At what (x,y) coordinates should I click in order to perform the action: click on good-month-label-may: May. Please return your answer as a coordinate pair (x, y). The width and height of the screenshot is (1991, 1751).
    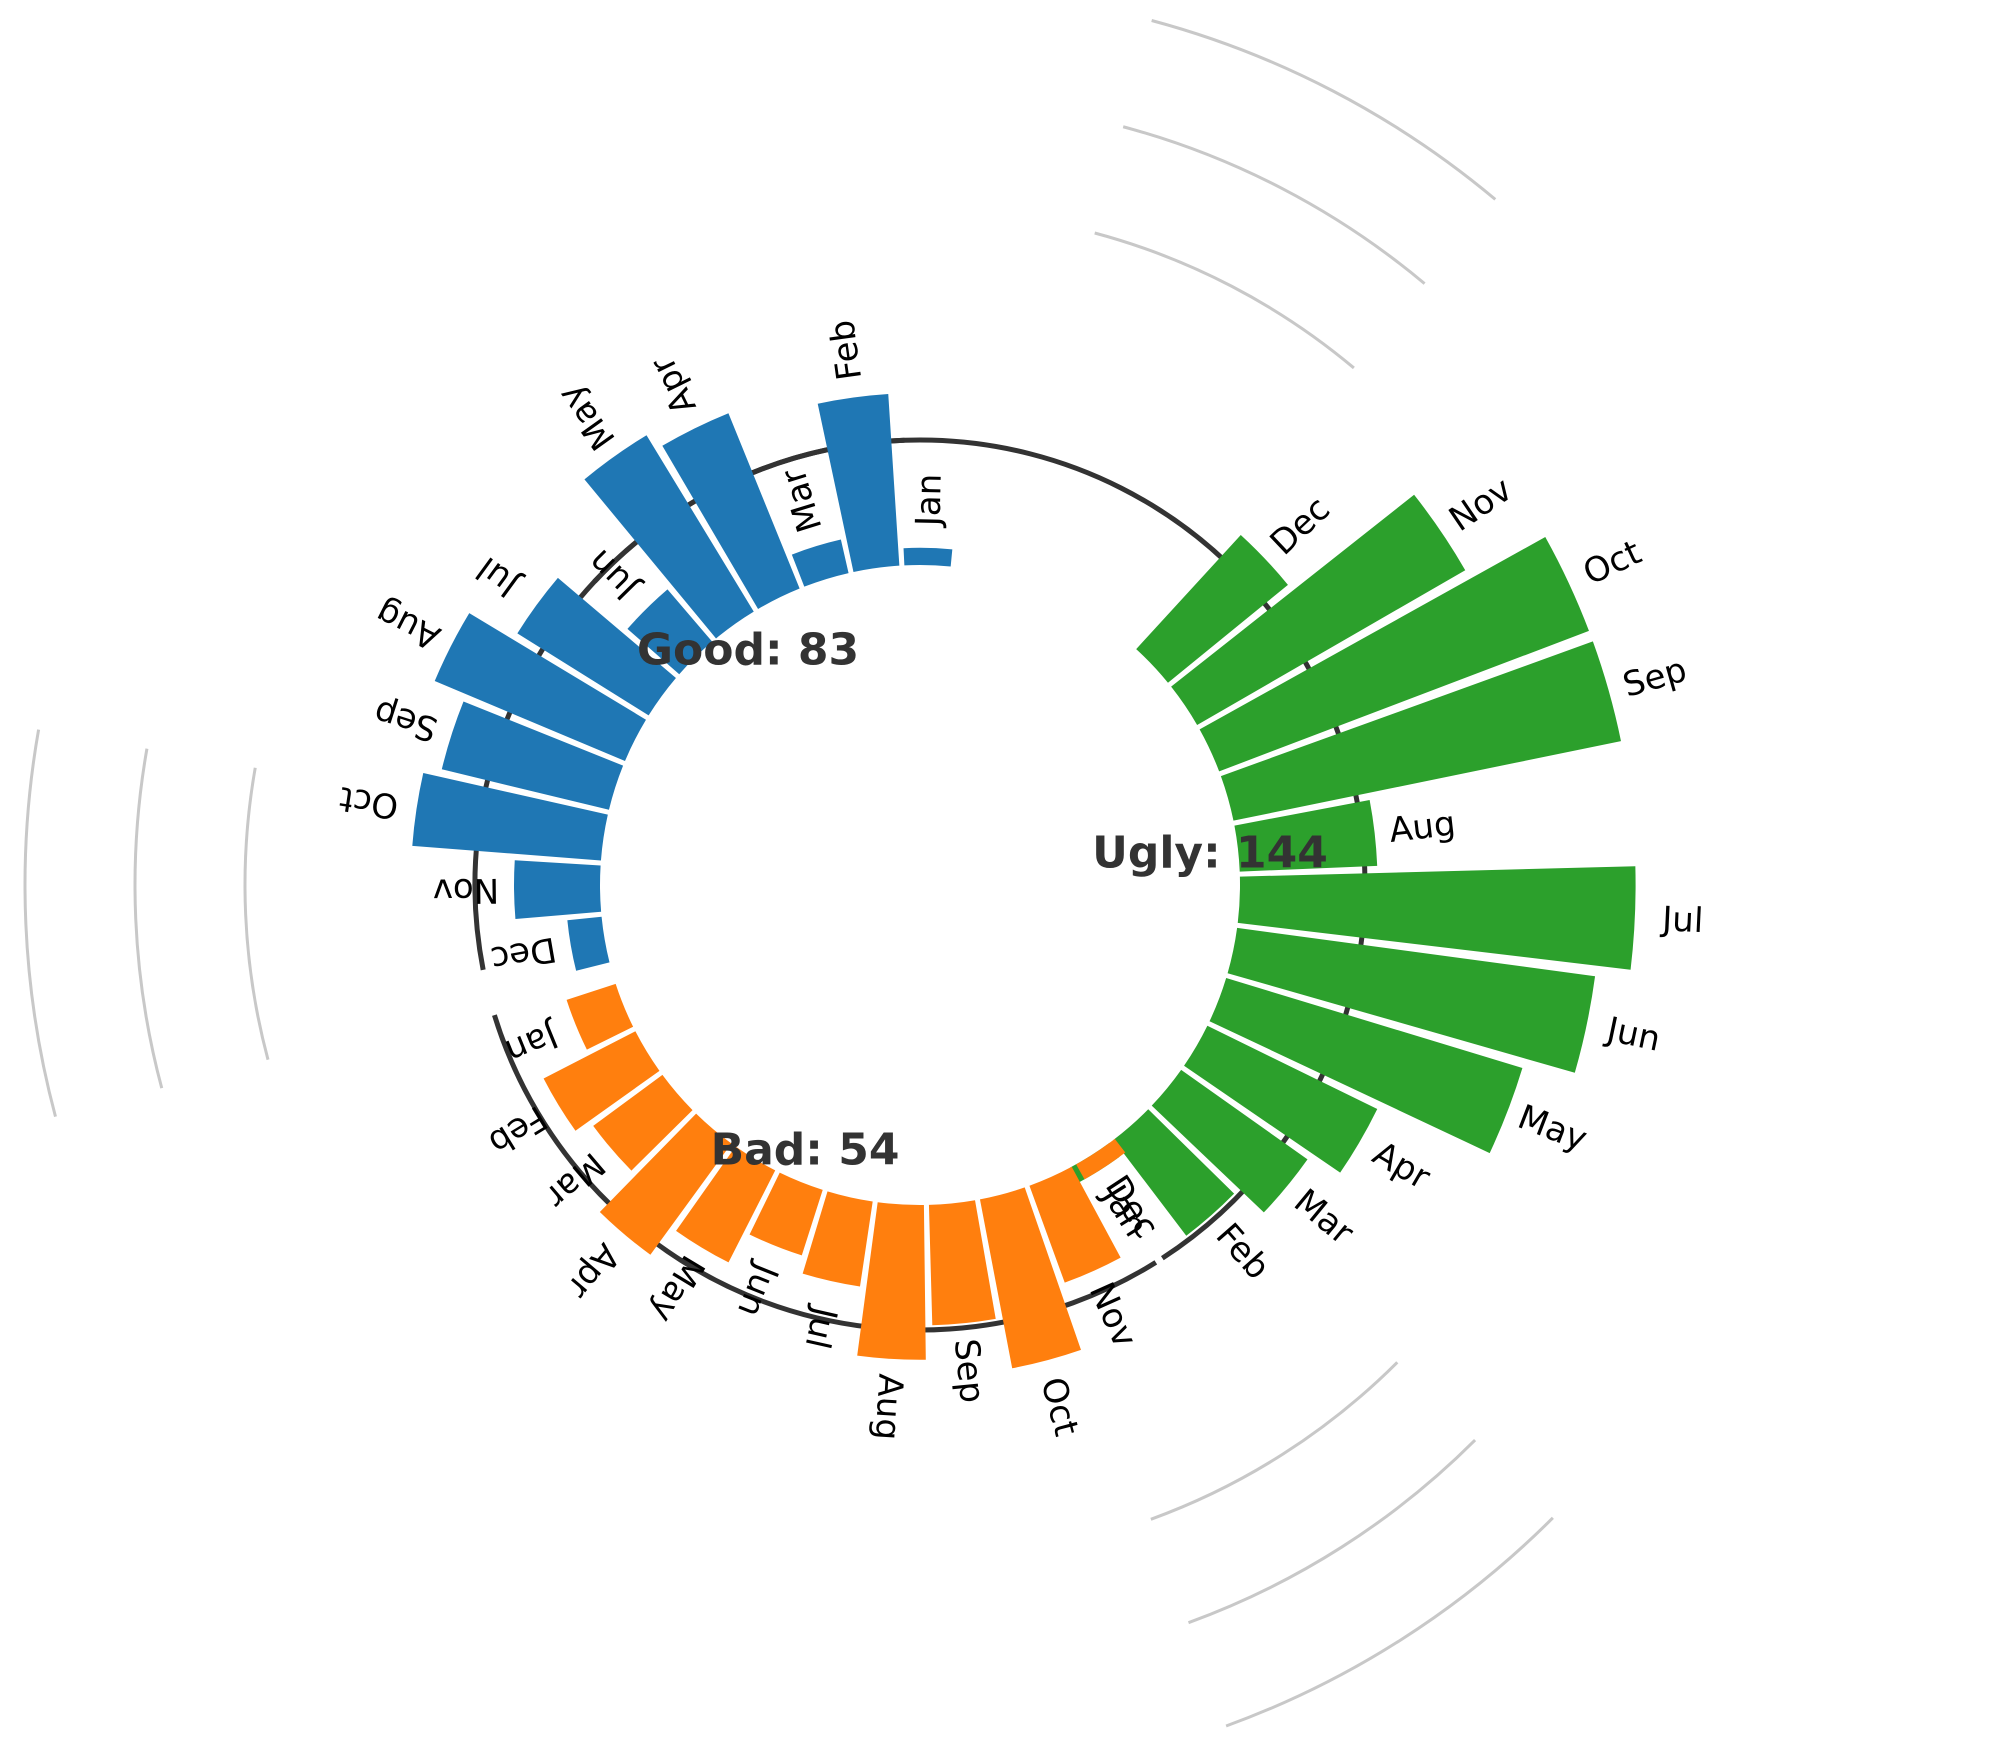
    Looking at the image, I should click on (586, 417).